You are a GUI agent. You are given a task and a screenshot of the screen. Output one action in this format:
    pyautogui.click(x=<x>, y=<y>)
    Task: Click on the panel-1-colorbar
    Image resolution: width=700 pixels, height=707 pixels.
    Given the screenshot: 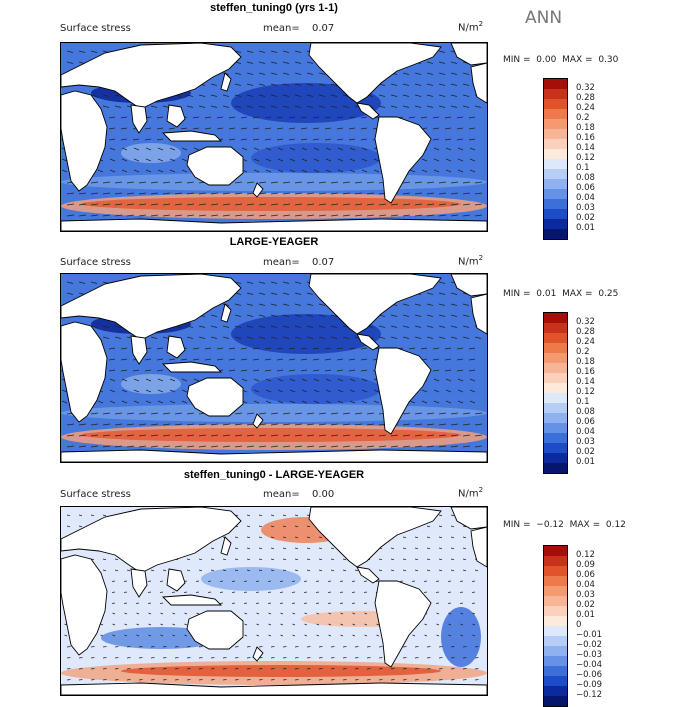 What is the action you would take?
    pyautogui.click(x=555, y=159)
    